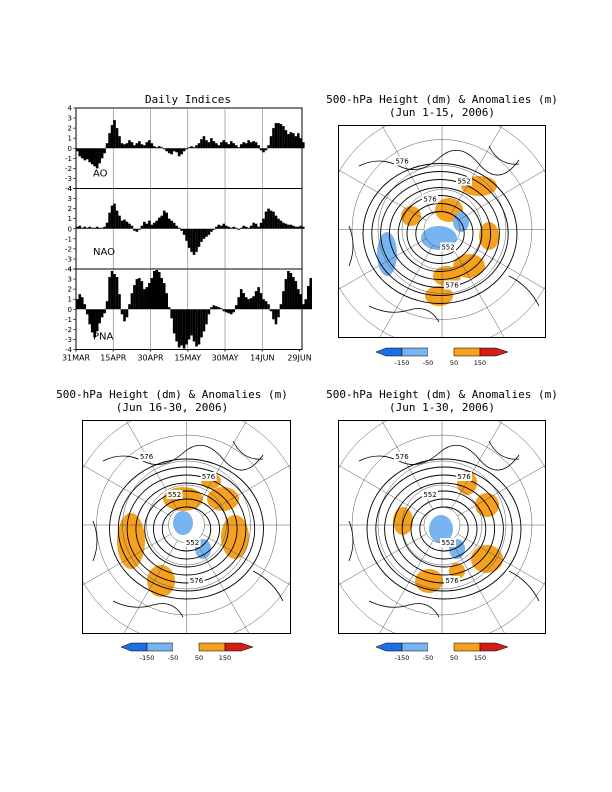 This screenshot has width=612, height=792. What do you see at coordinates (442, 527) in the screenshot?
I see `map3-panel: 576 552 576 552 576` at bounding box center [442, 527].